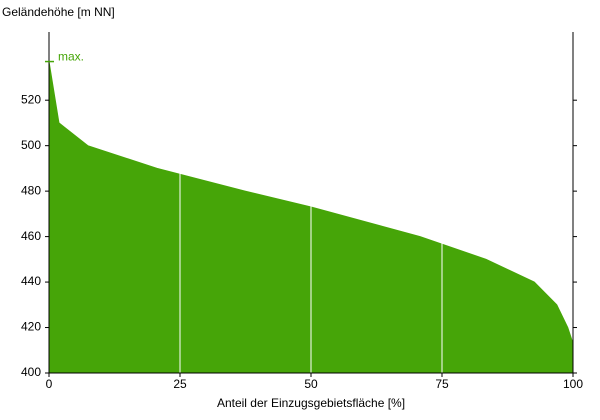 This screenshot has height=420, width=600. I want to click on x-tick-label: 50, so click(311, 384).